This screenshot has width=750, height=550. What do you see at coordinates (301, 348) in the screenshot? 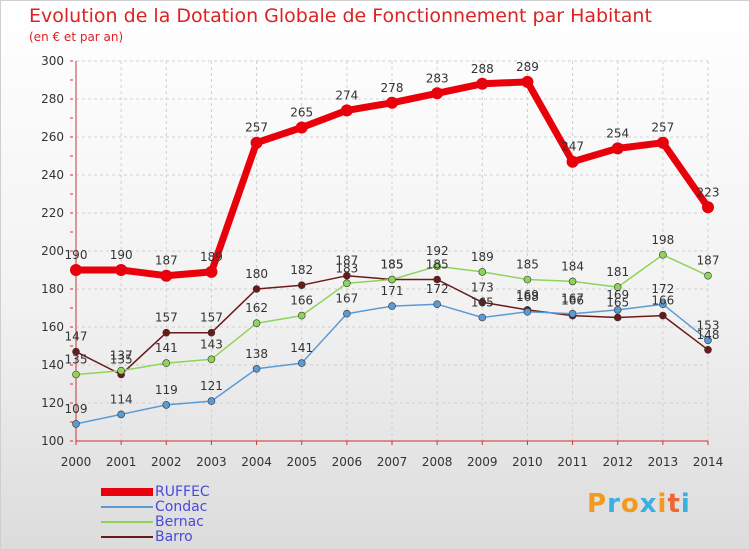
I see `data-label-condac: 141` at bounding box center [301, 348].